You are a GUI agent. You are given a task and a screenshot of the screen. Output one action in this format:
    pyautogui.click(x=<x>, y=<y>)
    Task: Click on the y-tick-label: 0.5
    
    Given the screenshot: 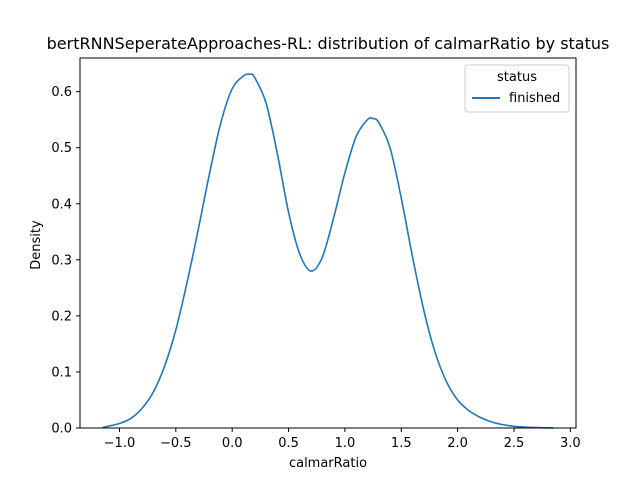 What is the action you would take?
    pyautogui.click(x=61, y=148)
    